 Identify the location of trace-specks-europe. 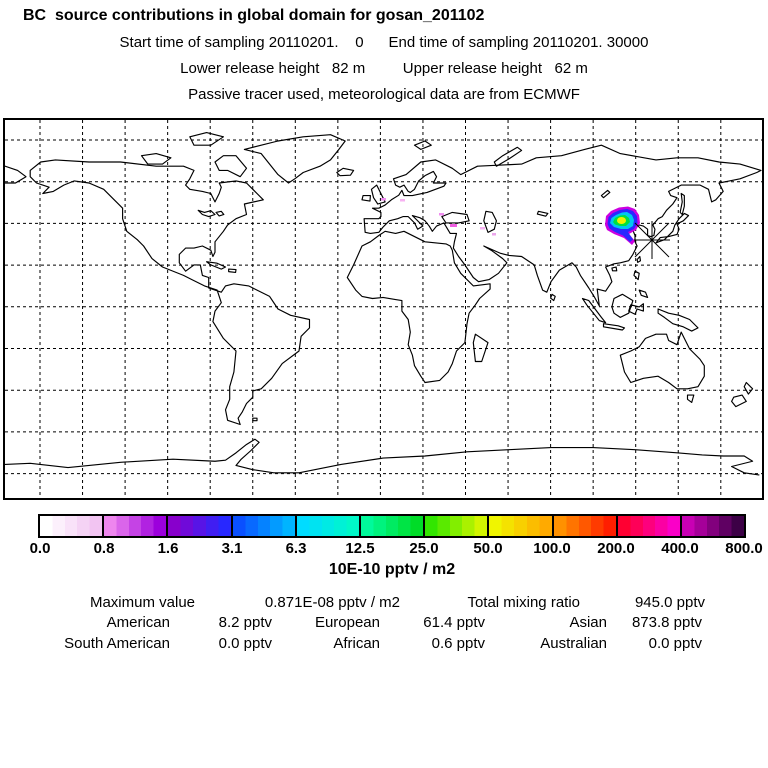
(438, 217).